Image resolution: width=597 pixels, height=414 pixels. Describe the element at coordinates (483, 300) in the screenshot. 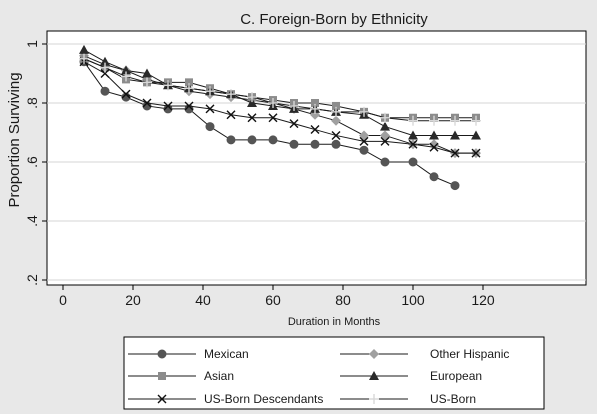

I see `x-tick-label: 120` at that location.